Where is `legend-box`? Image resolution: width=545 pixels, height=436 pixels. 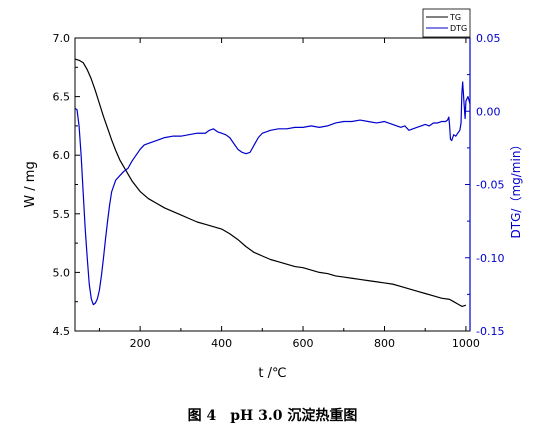 legend-box is located at coordinates (446, 23).